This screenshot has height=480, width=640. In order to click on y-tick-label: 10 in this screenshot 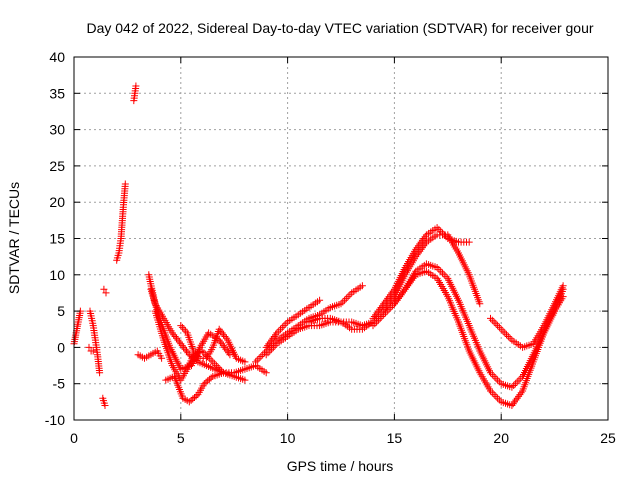, I will do `click(57, 275)`.